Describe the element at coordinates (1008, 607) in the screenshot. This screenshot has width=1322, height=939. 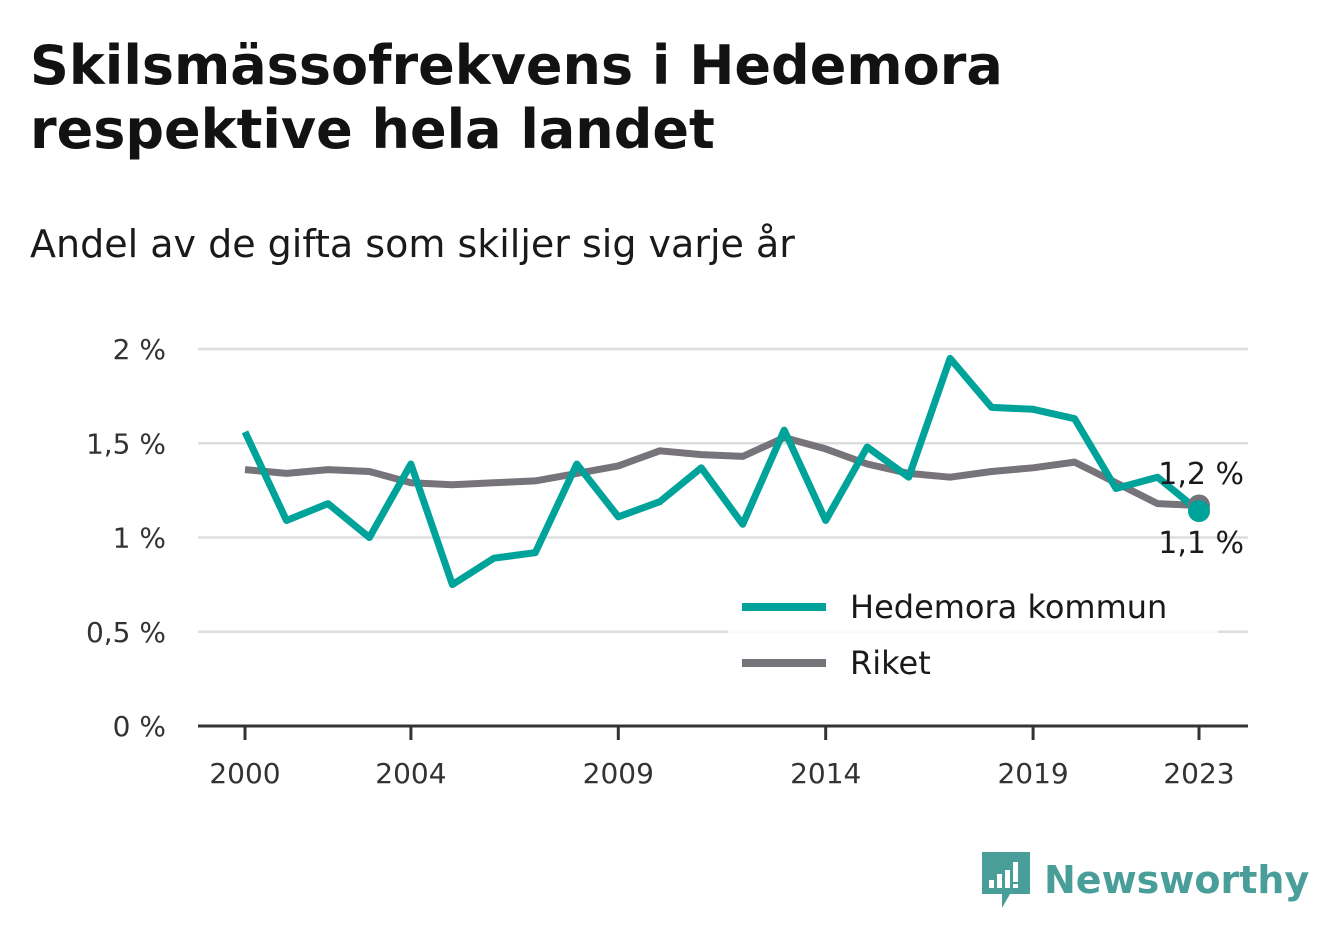
I see `legend-label: Hedemora kommun` at that location.